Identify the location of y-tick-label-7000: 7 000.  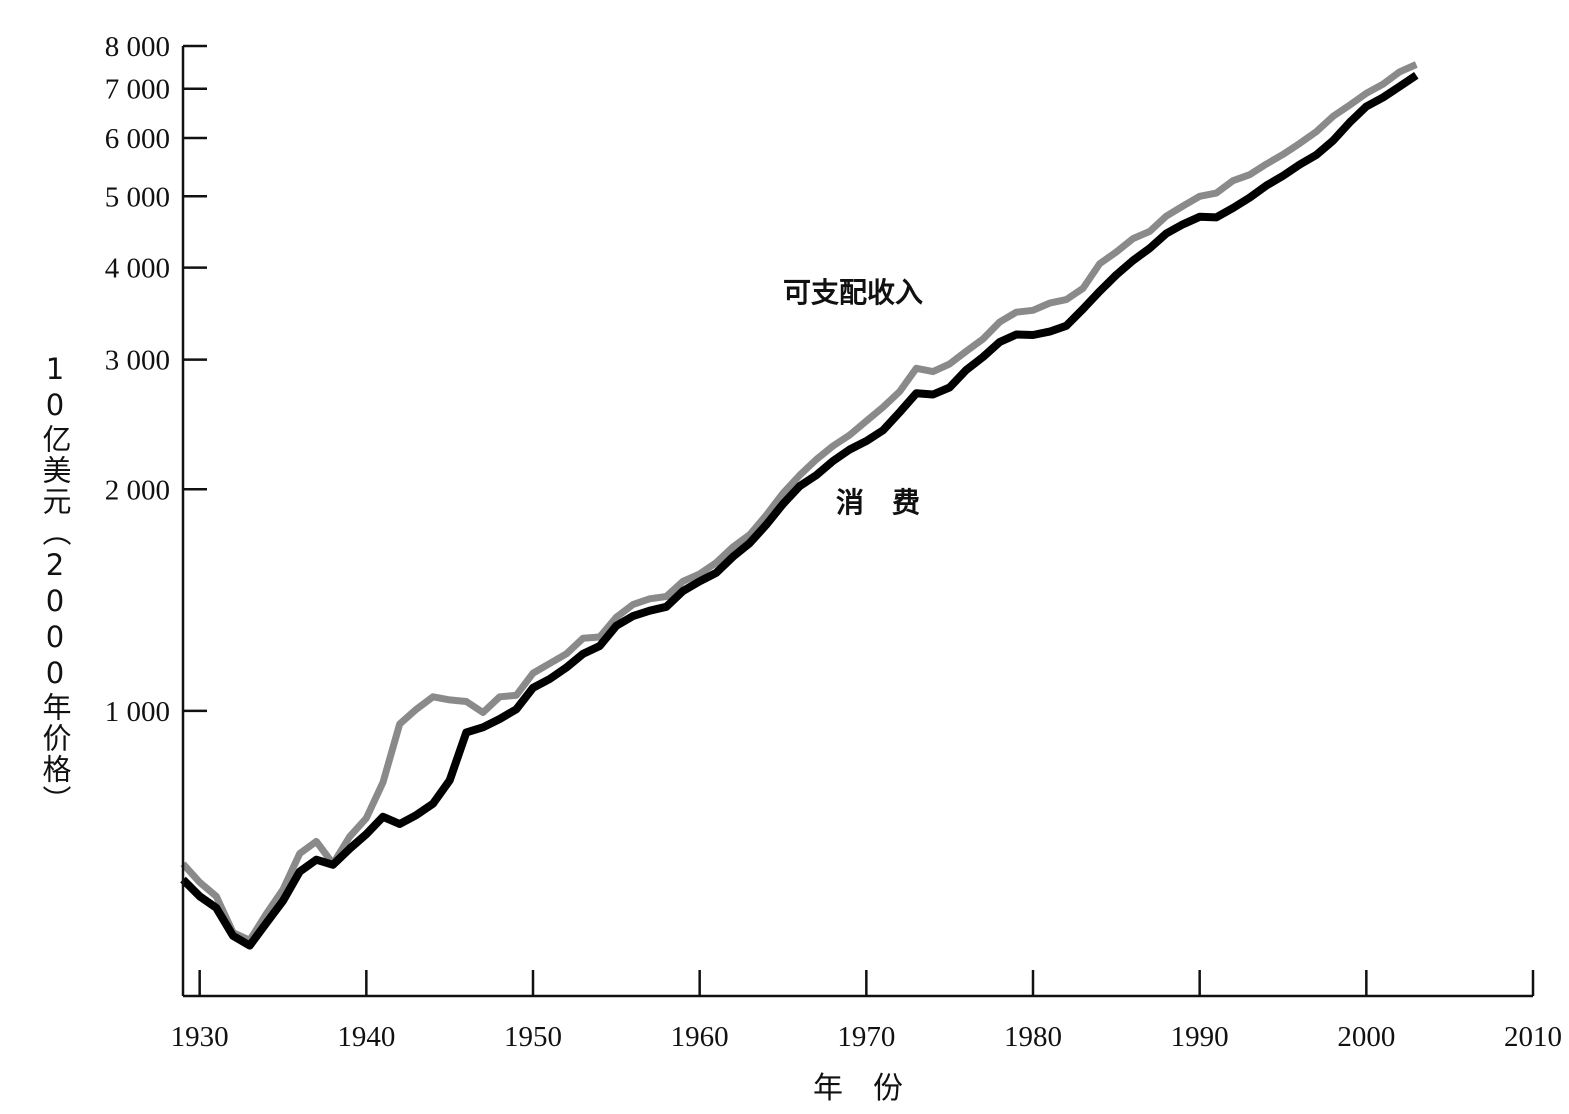
(137, 90).